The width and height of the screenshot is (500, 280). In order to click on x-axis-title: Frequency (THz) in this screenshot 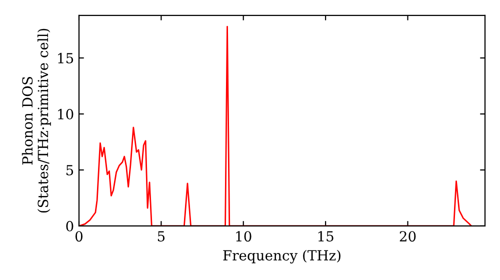, I will do `click(281, 257)`.